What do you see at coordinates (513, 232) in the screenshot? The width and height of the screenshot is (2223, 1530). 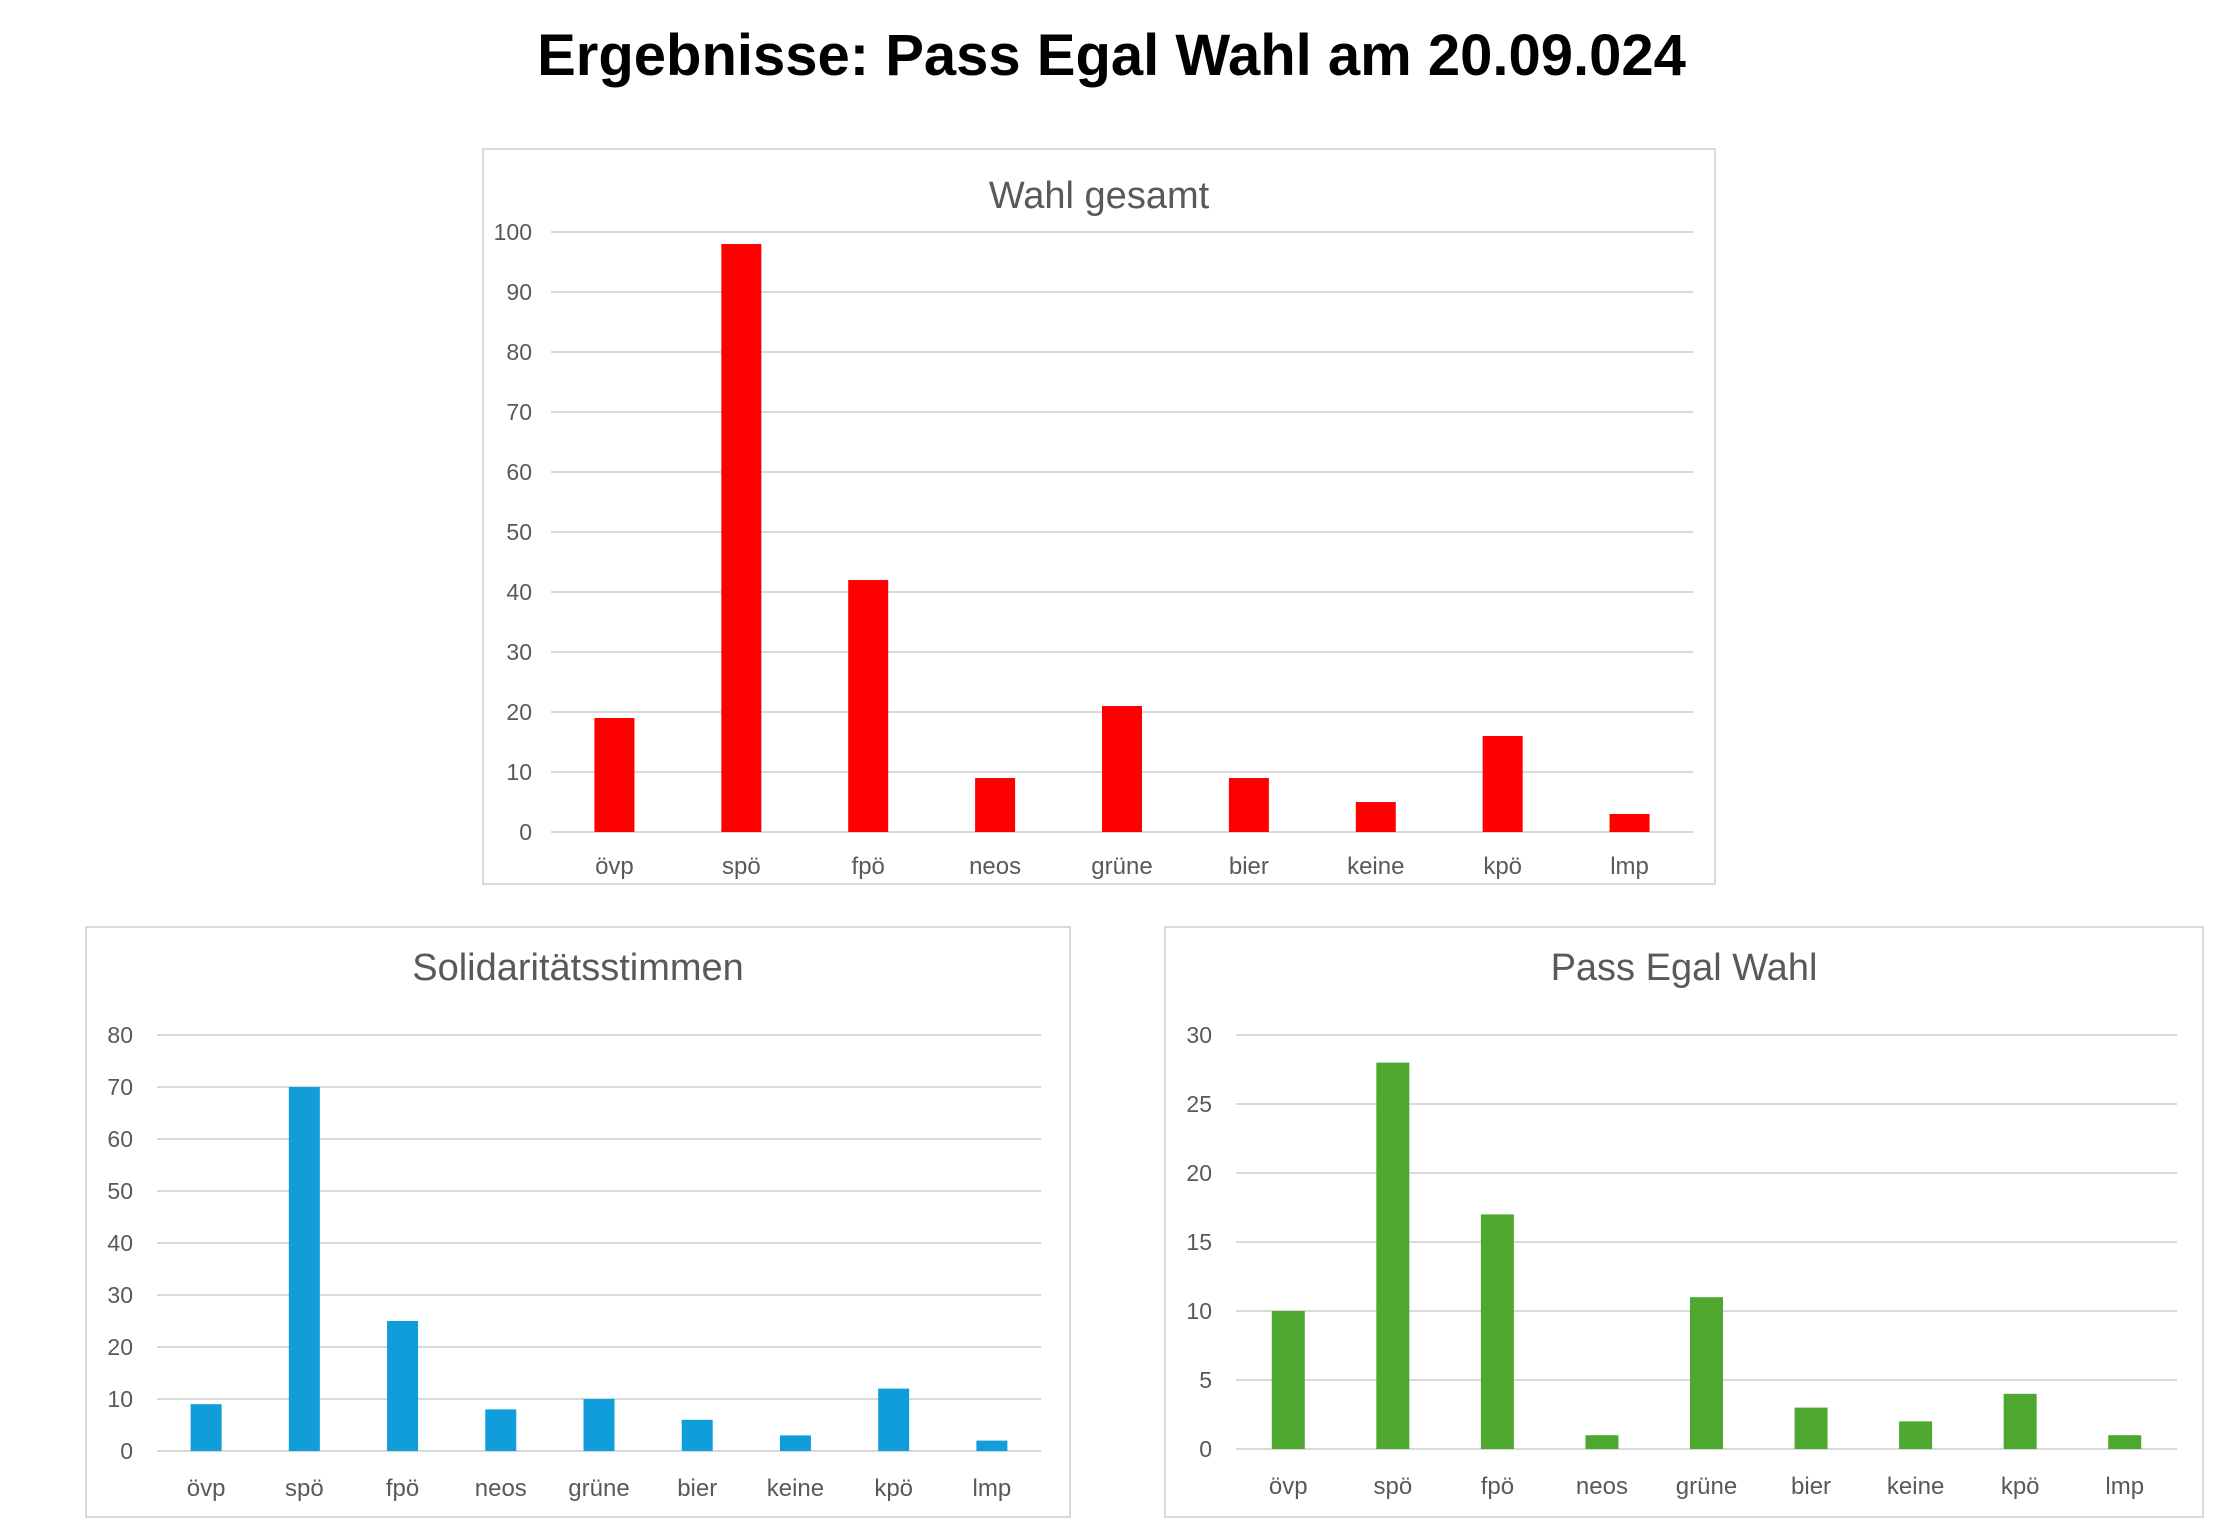 I see `y-tick-label: 100` at bounding box center [513, 232].